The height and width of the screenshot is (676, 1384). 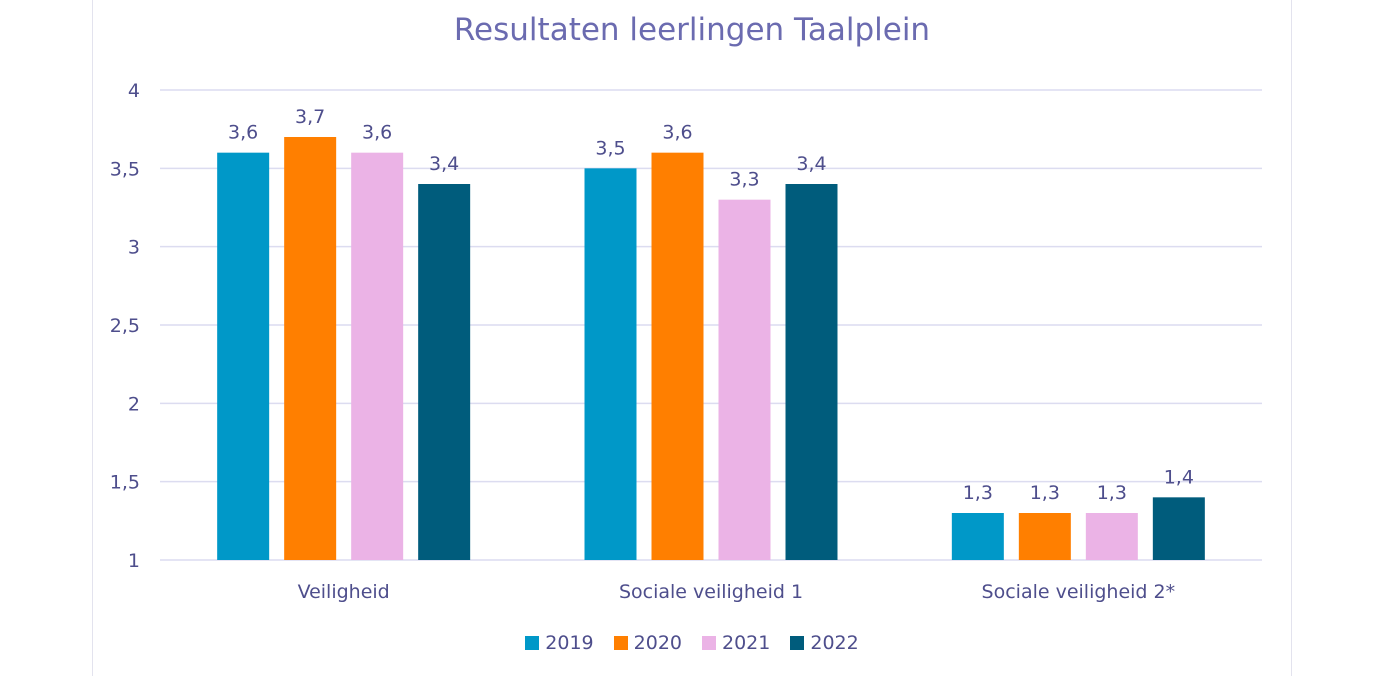 What do you see at coordinates (344, 592) in the screenshot?
I see `x-tick-label: Veiligheid` at bounding box center [344, 592].